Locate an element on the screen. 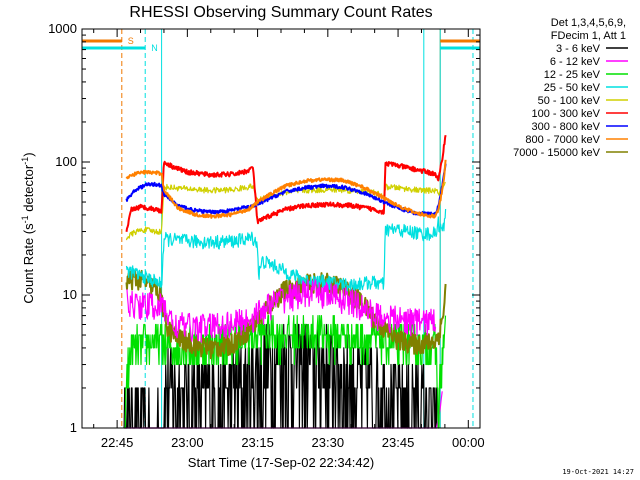  y-axis-label-exponent-1: -1 is located at coordinates (25, 219).